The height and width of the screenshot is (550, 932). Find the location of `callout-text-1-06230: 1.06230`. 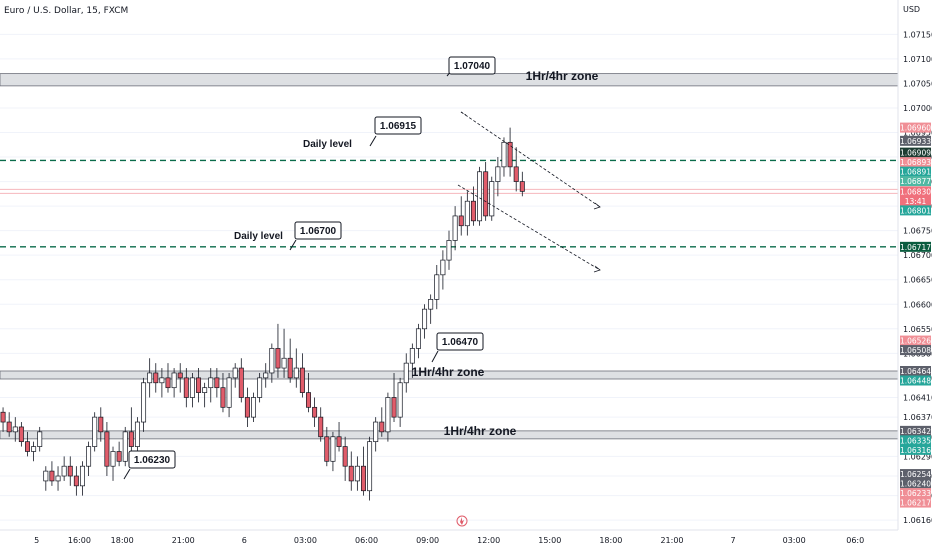

callout-text-1-06230: 1.06230 is located at coordinates (152, 460).